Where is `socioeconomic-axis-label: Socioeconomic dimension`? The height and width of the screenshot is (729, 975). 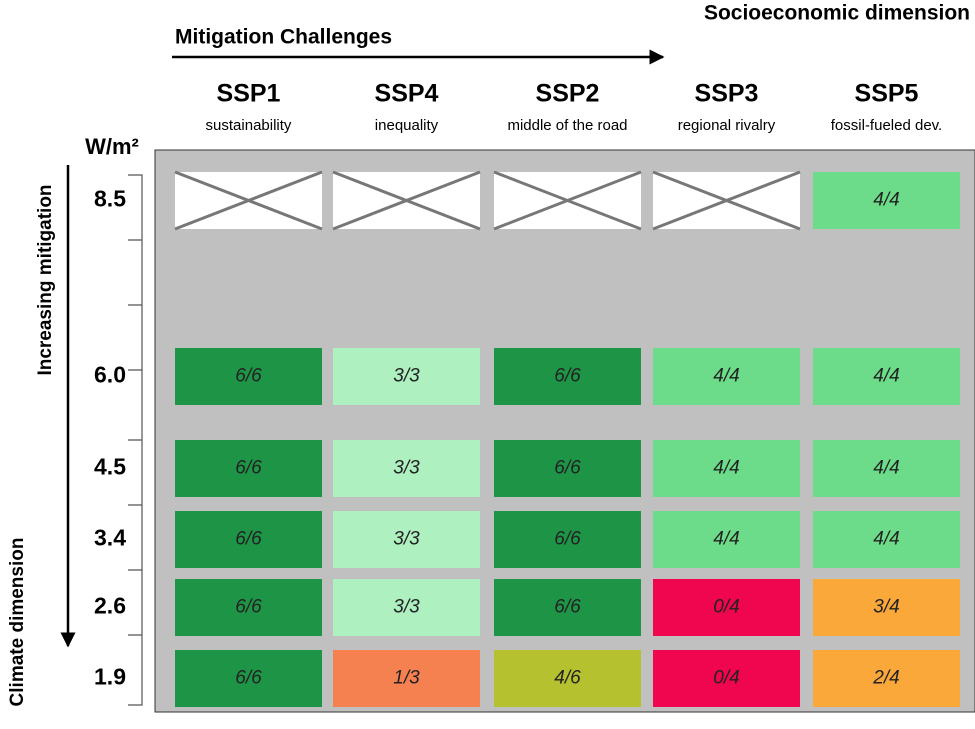
socioeconomic-axis-label: Socioeconomic dimension is located at coordinates (837, 13).